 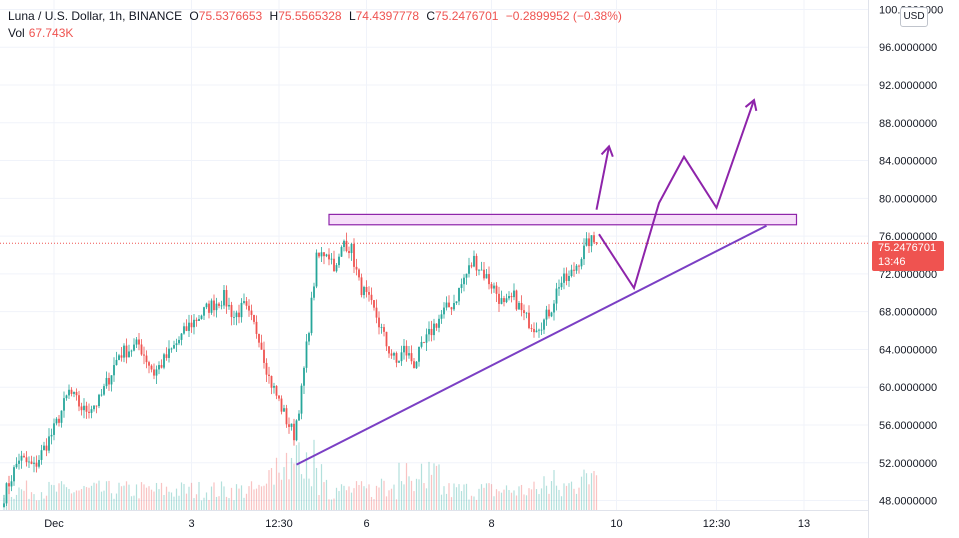 What do you see at coordinates (95, 16) in the screenshot?
I see `symbol-title: Luna / U.S. Dollar, 1h, BINANCE` at bounding box center [95, 16].